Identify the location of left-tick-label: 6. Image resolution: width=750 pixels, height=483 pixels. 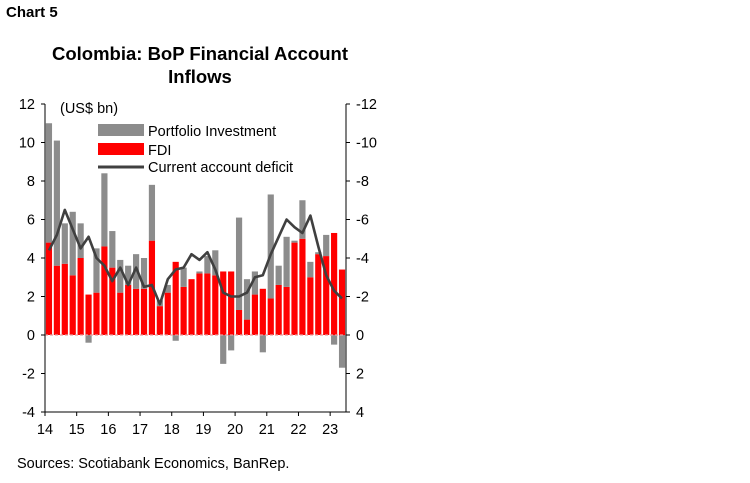
(31, 221).